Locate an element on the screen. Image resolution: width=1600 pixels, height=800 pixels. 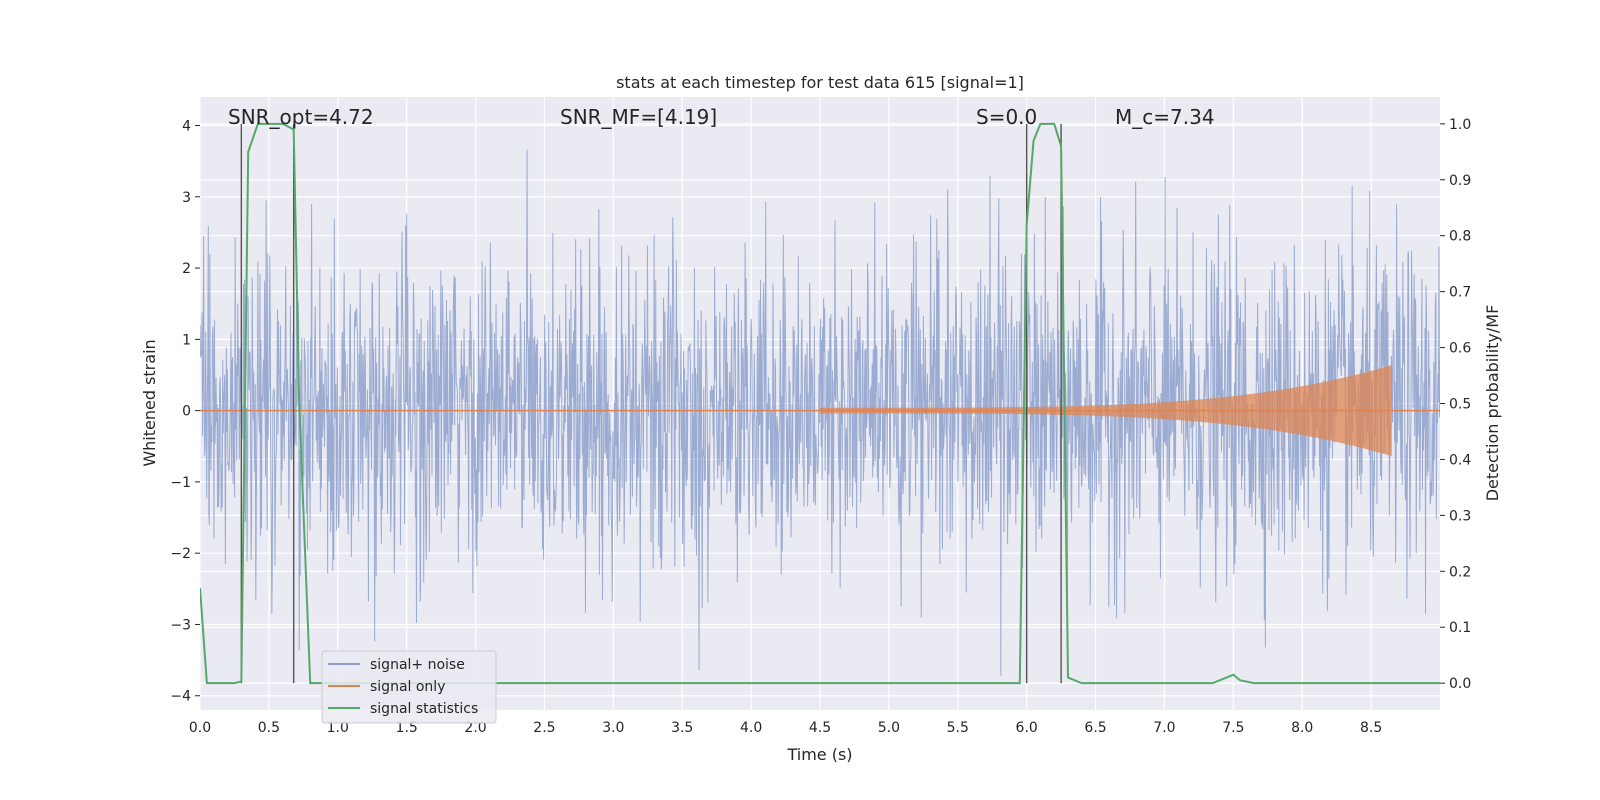
legend-label-signal-statistics: signal statistics is located at coordinates (424, 709).